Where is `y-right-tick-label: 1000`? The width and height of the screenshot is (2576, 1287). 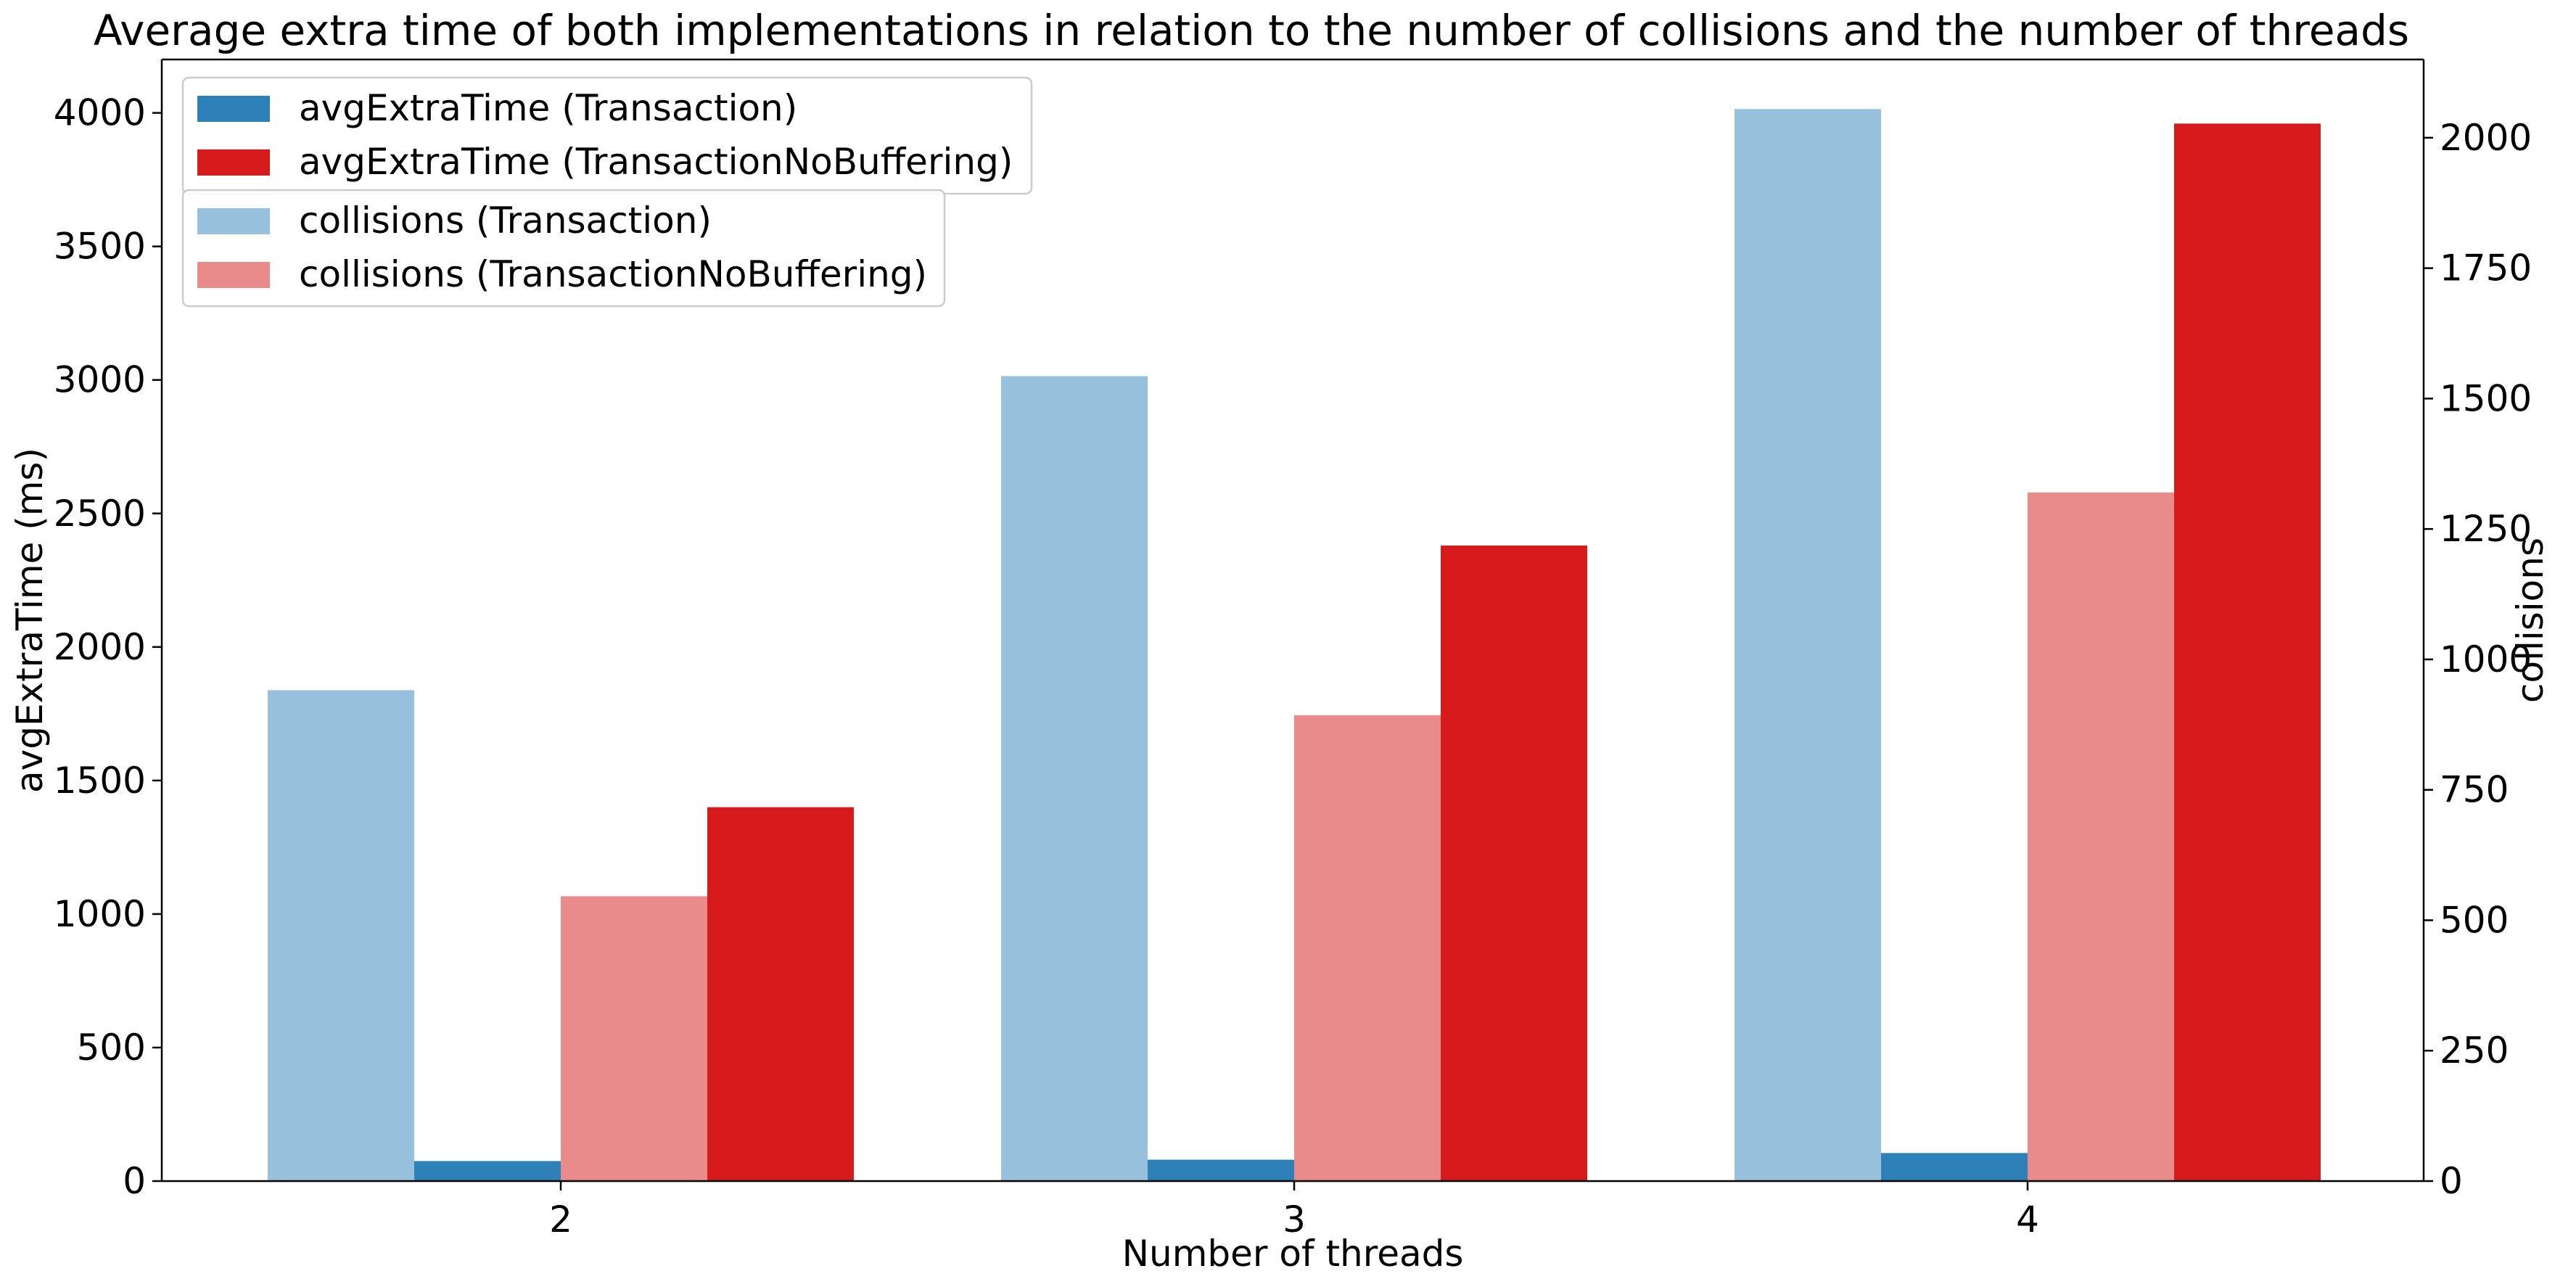 y-right-tick-label: 1000 is located at coordinates (2486, 659).